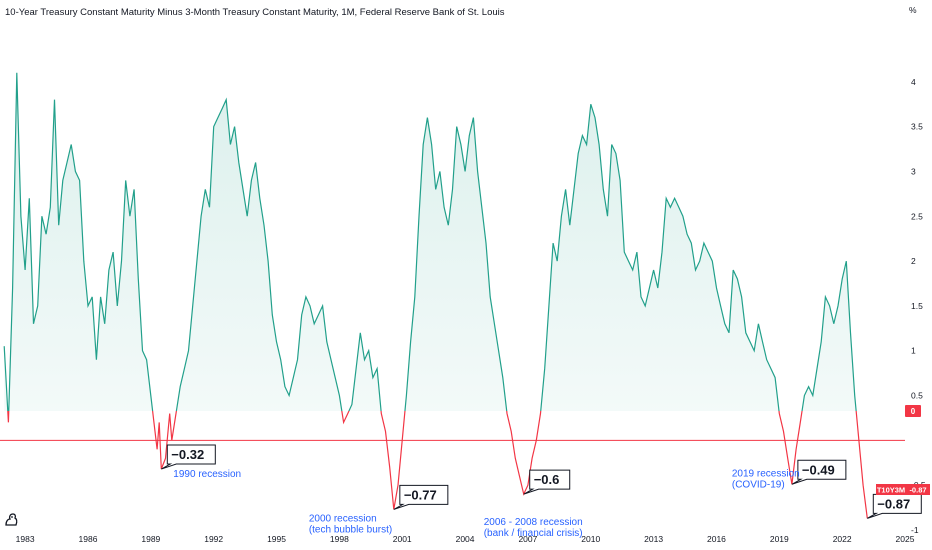  Describe the element at coordinates (913, 10) in the screenshot. I see `y-axis-unit-label: %` at that location.